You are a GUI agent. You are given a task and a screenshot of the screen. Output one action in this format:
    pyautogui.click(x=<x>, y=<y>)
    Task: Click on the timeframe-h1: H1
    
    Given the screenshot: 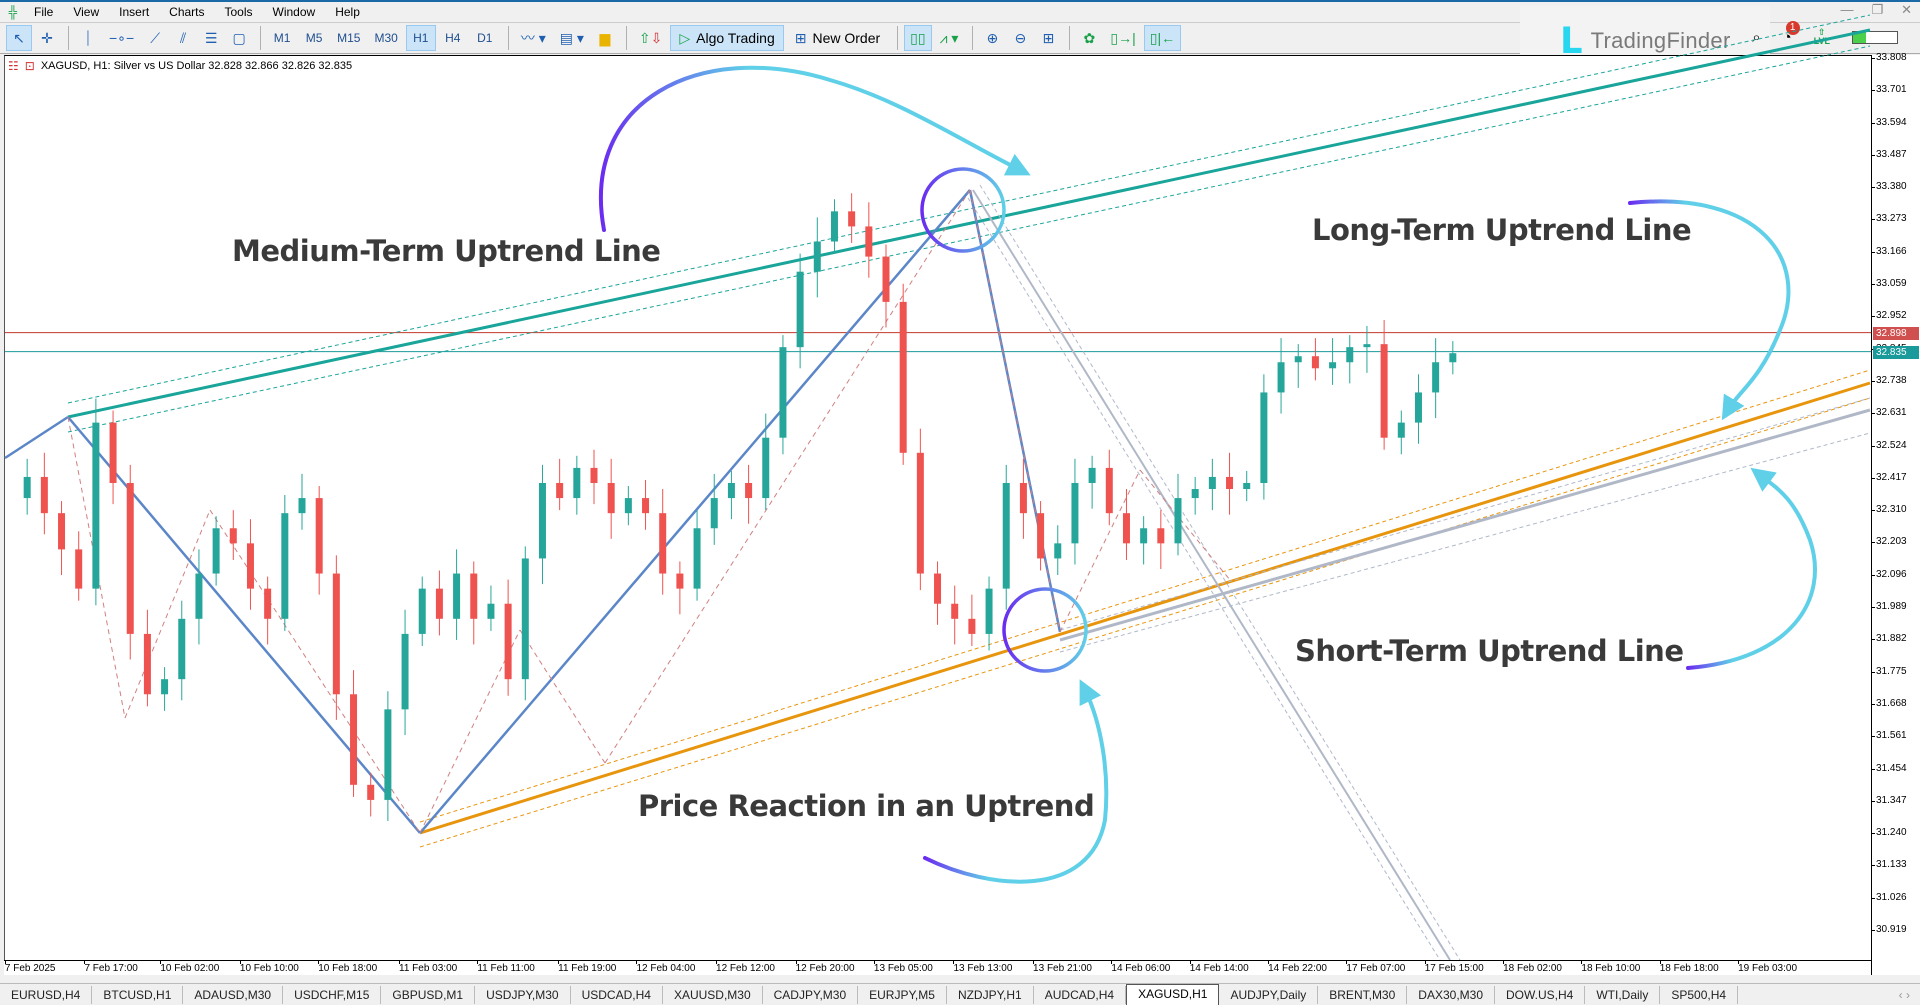 What is the action you would take?
    pyautogui.click(x=420, y=38)
    